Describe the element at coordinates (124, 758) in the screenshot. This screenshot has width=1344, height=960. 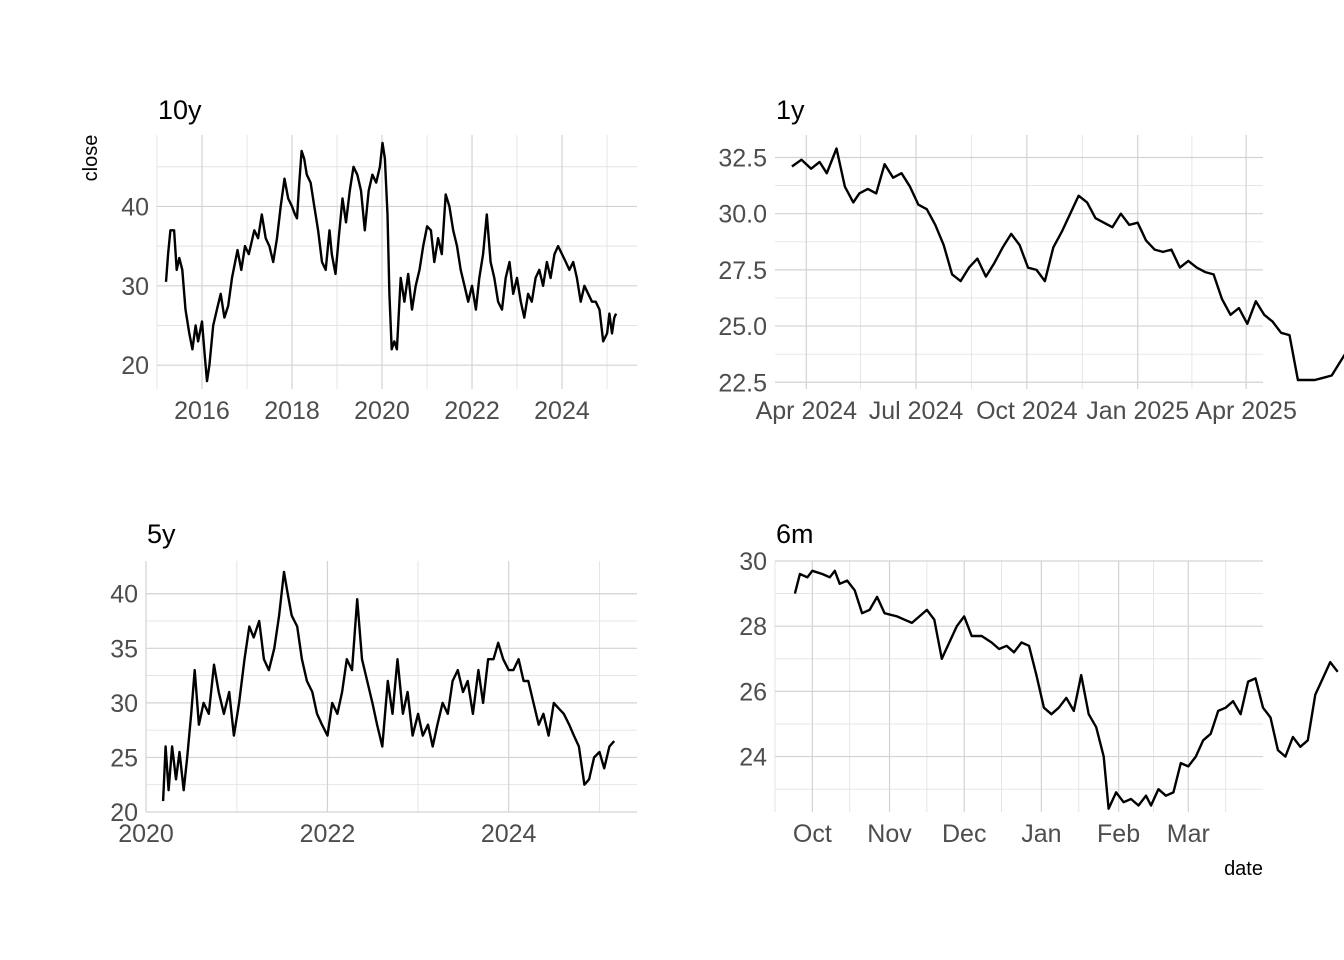
I see `y-tick-label: 25` at that location.